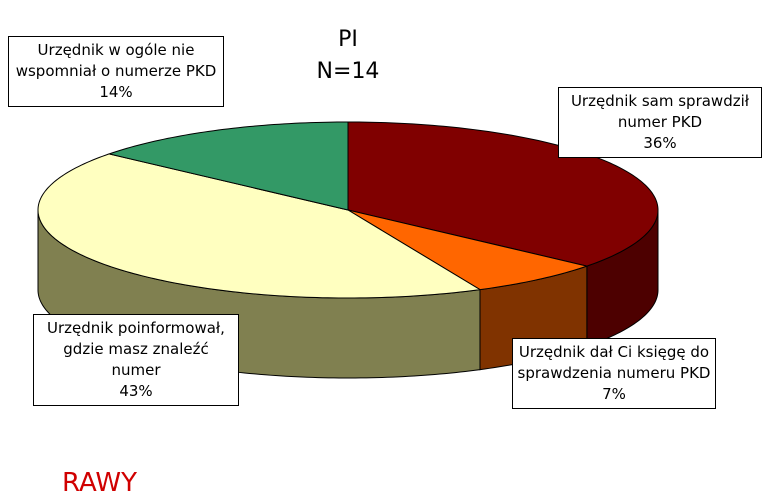 This screenshot has height=498, width=764. I want to click on label-name: Urzędnik sam sprawdził numer PKD, so click(660, 111).